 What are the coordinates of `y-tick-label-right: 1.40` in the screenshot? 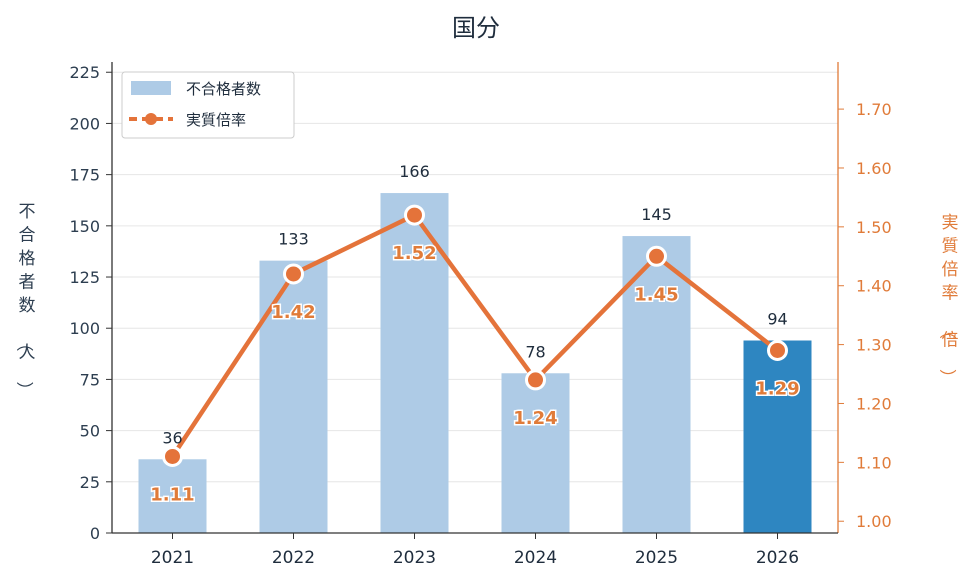 It's located at (874, 286).